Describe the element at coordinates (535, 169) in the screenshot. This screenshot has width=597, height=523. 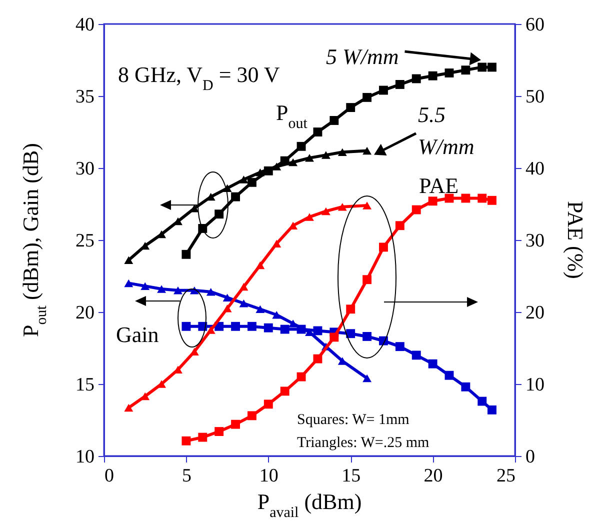
I see `y2-tick-label: 40` at that location.